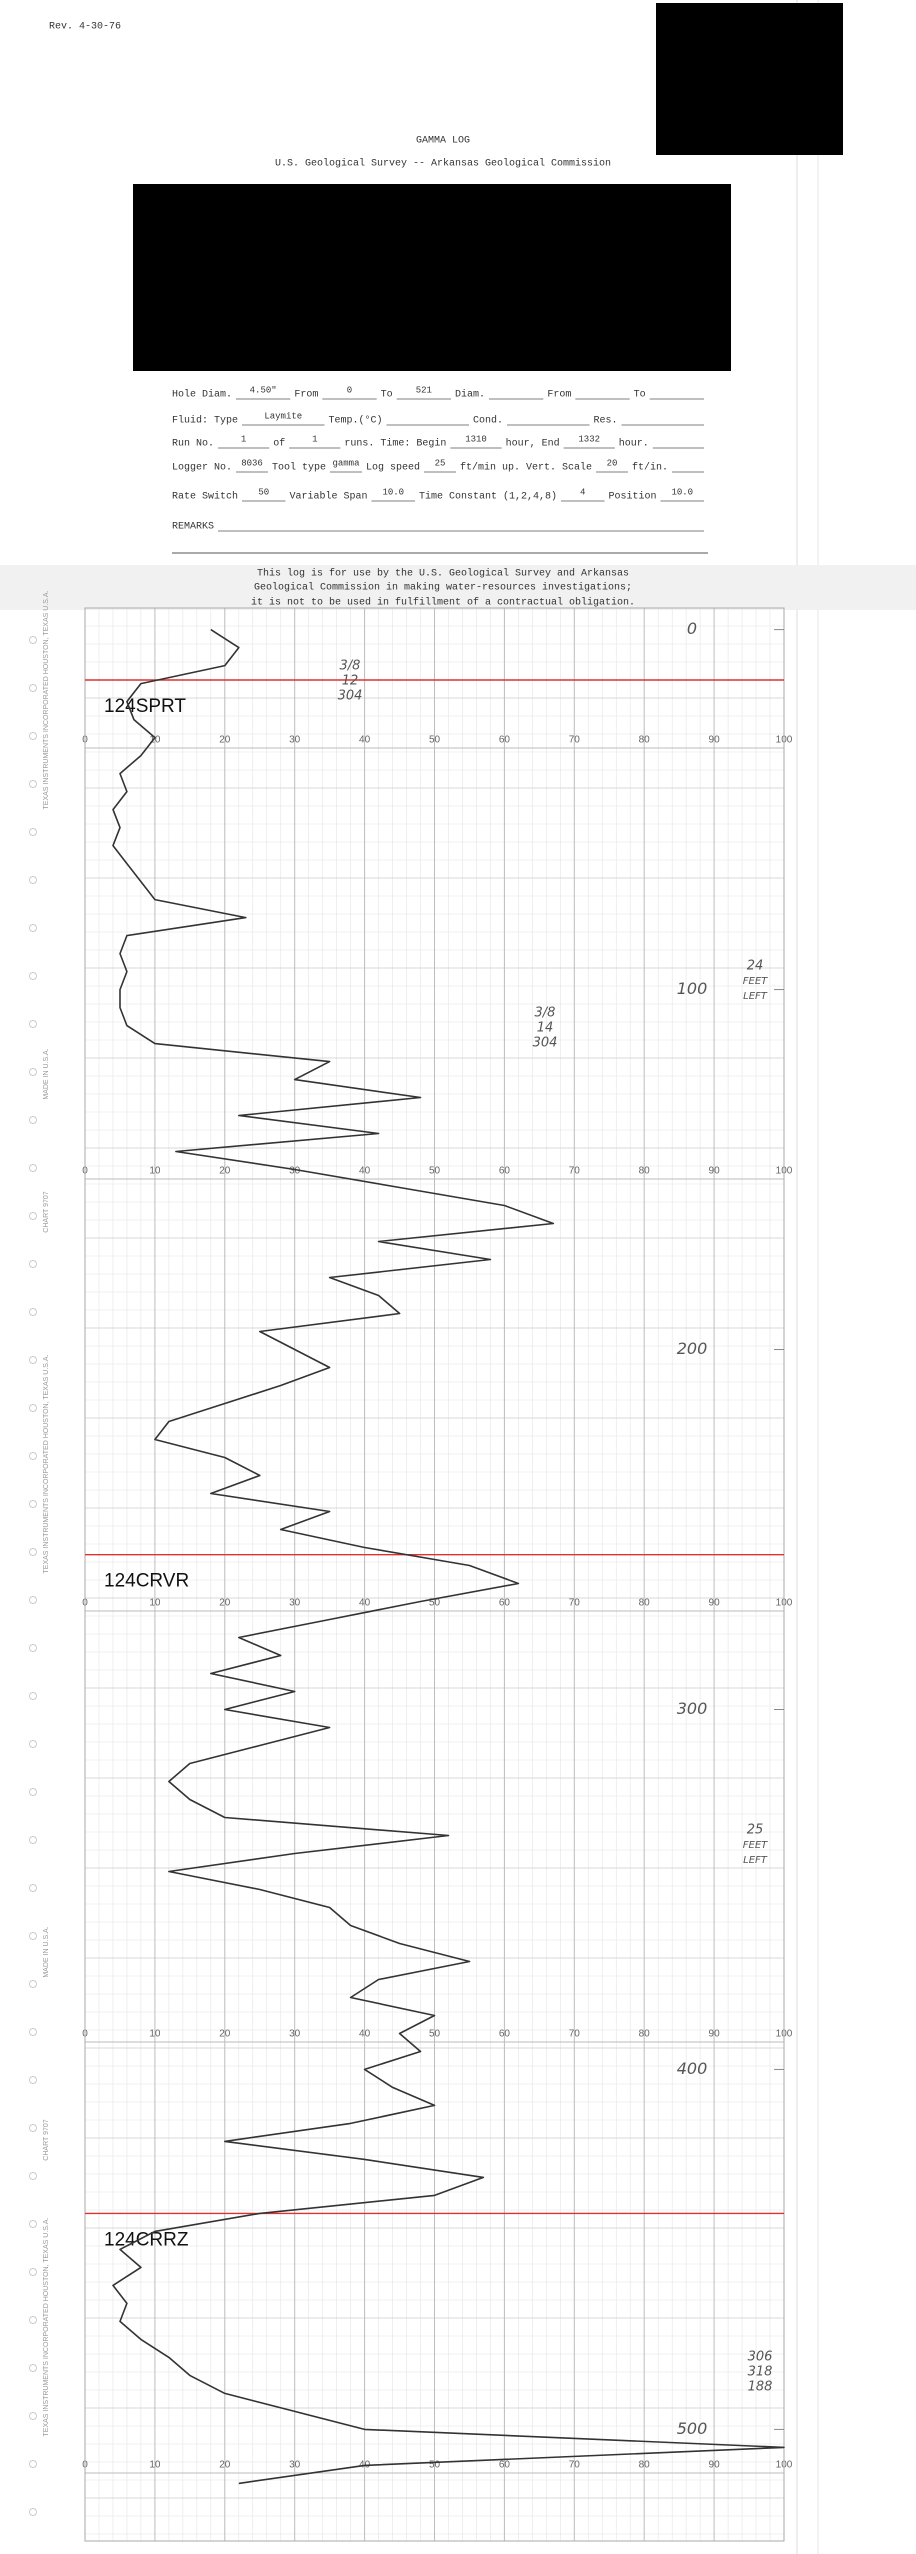 This screenshot has width=916, height=2554. I want to click on form-label: Hole Diam., so click(202, 395).